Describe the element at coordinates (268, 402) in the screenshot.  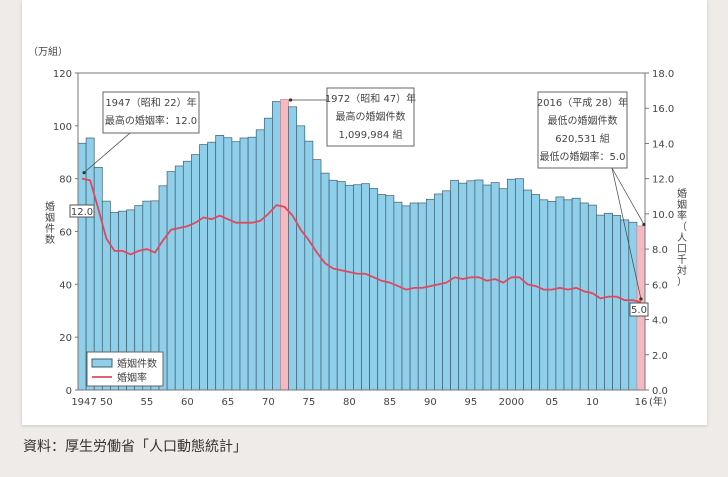
I see `x-tick-label: 70` at that location.